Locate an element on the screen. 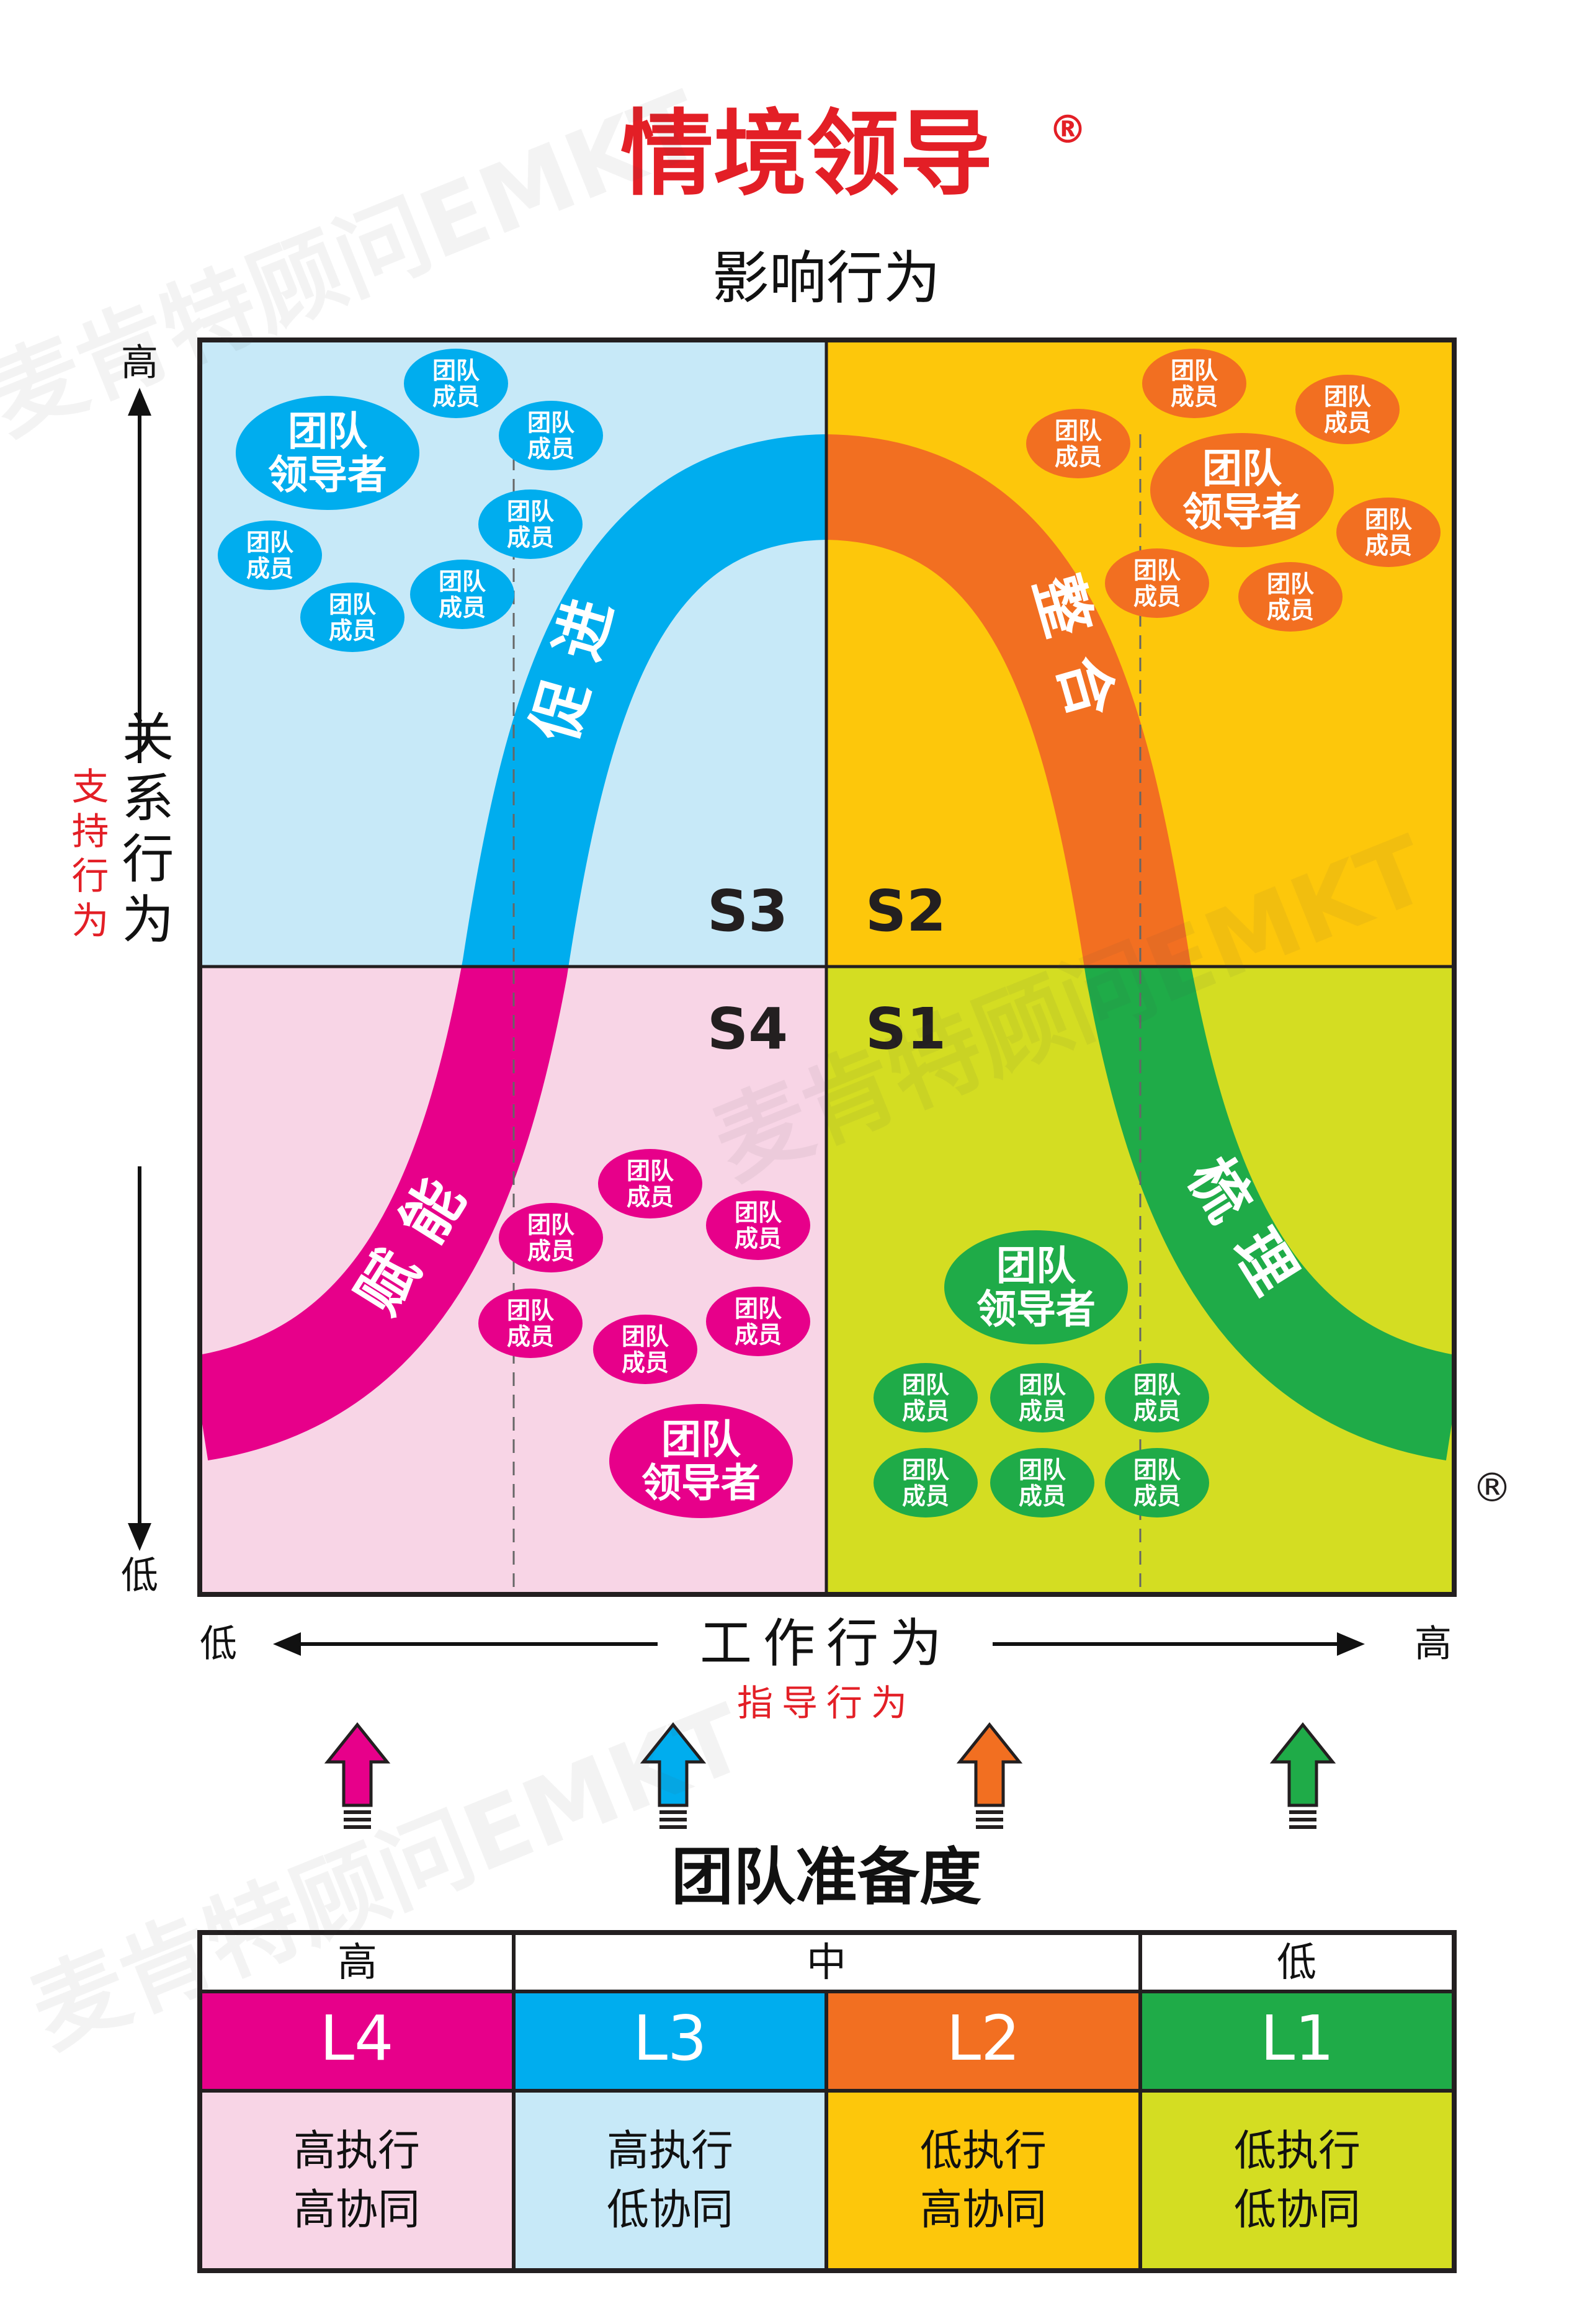 The image size is (1582, 2324). level-code: L1 is located at coordinates (1297, 2038).